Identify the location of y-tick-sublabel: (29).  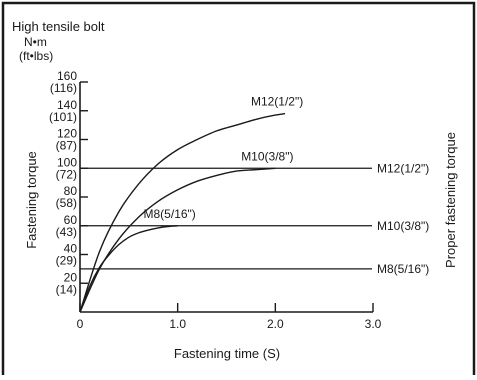
(66, 261).